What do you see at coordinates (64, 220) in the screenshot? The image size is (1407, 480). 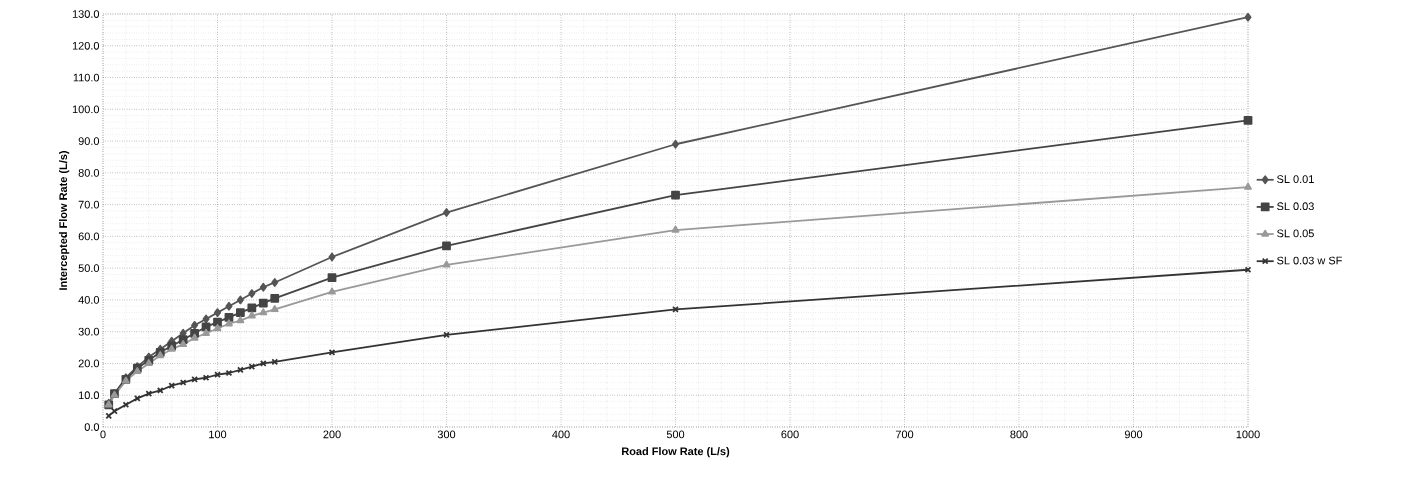 I see `y-axis-title: Intercepted Flow Rate (L/s)` at bounding box center [64, 220].